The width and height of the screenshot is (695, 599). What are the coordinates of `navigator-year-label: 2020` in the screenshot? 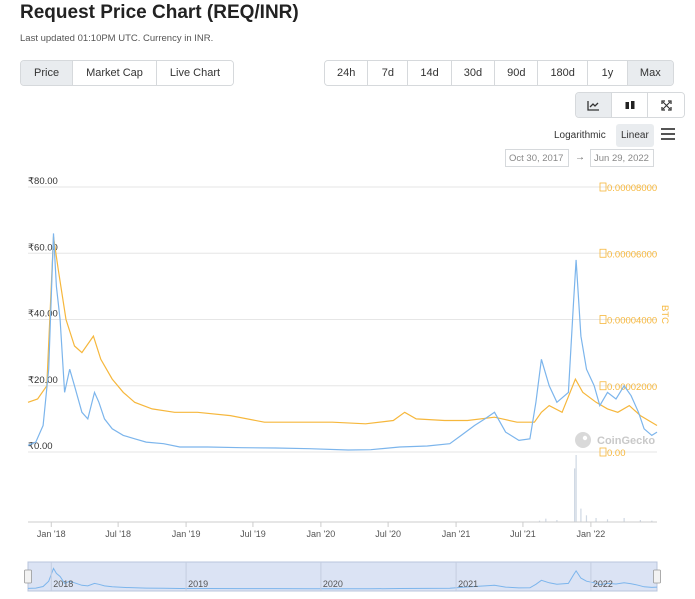 It's located at (333, 584).